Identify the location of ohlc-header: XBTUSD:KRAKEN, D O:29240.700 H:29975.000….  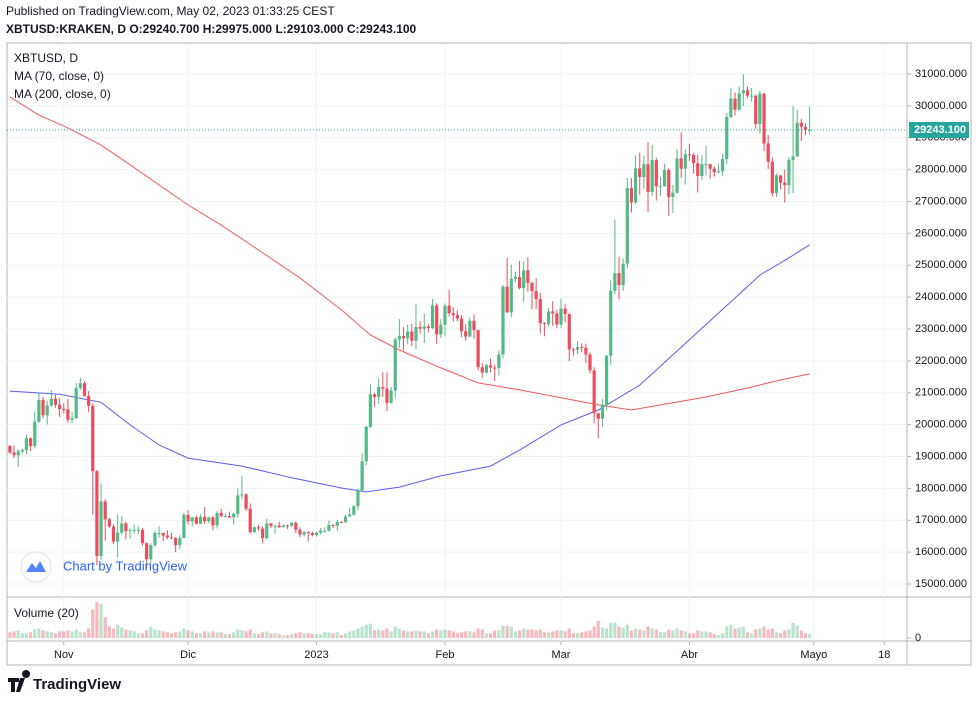
(211, 29).